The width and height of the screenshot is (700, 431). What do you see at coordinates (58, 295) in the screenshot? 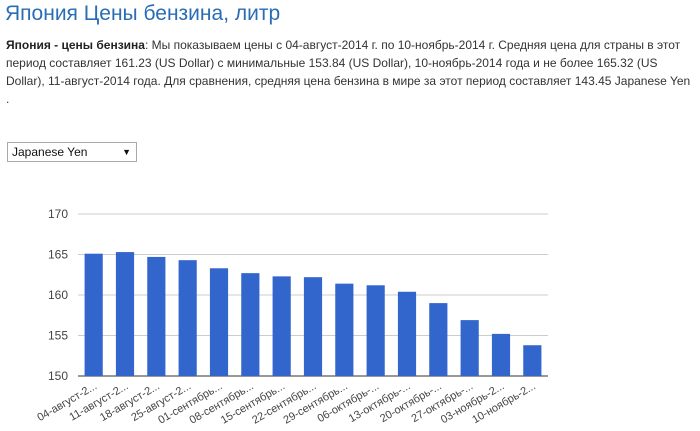
I see `y-tick-label: 160` at bounding box center [58, 295].